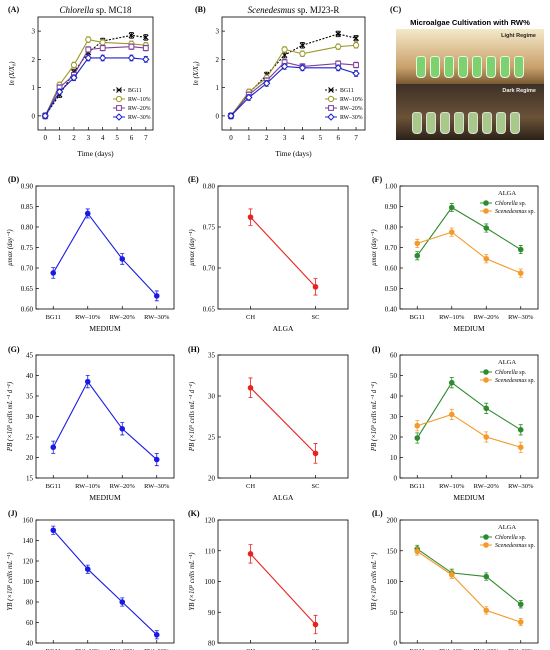  Describe the element at coordinates (74, 138) in the screenshot. I see `x-tick-label: 2` at that location.